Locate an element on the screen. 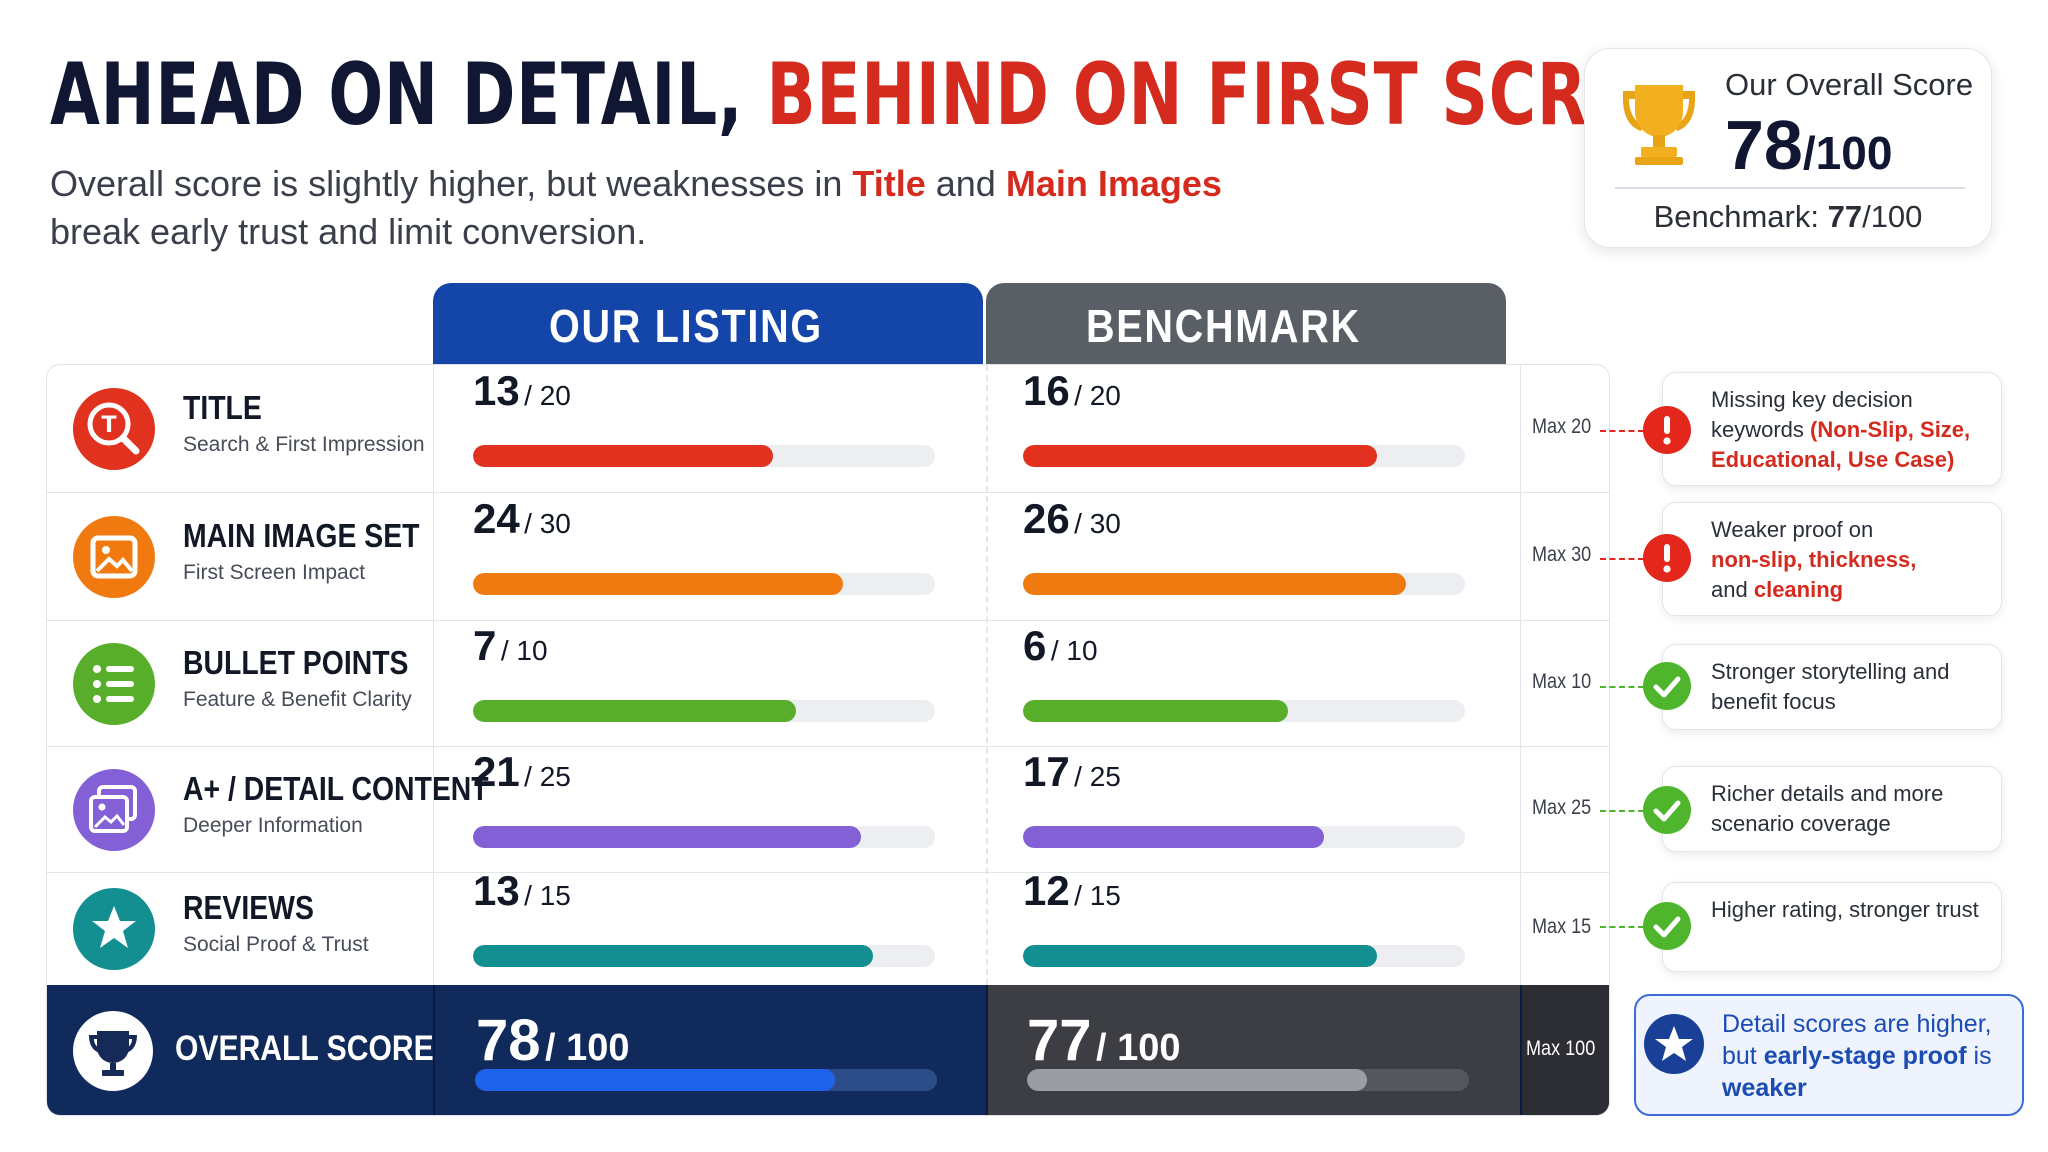 This screenshot has width=2048, height=1152. benchmark-score-value: 26 is located at coordinates (1046, 518).